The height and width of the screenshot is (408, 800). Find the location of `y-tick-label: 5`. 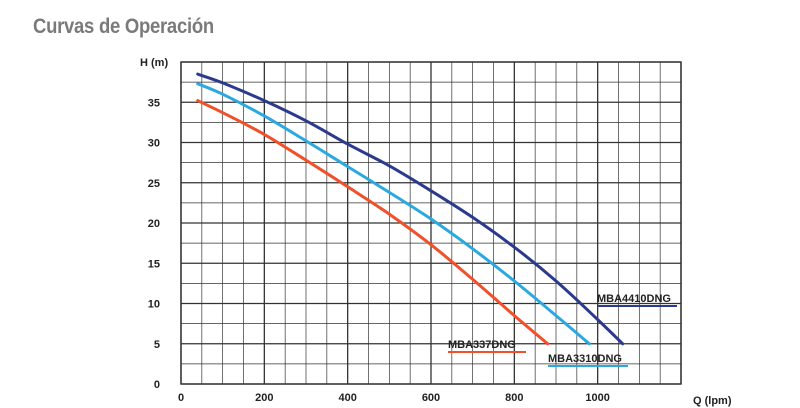

y-tick-label: 5 is located at coordinates (157, 345).